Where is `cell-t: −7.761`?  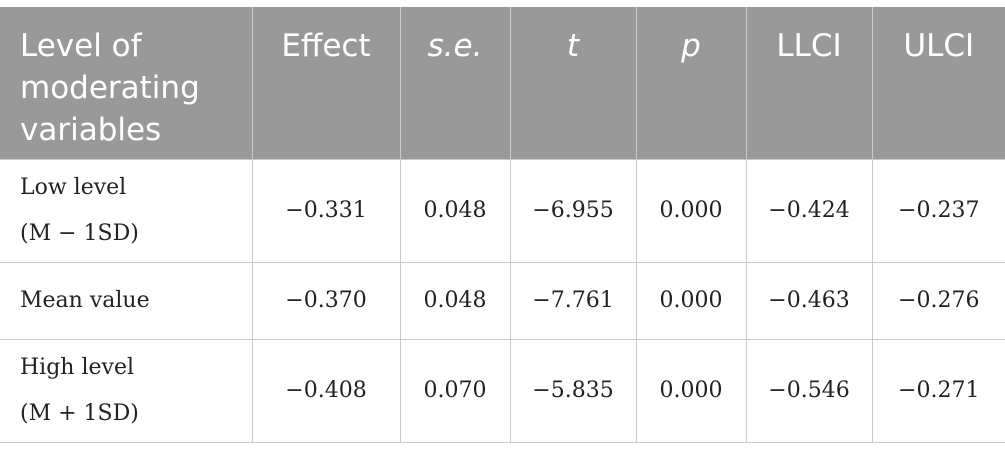 cell-t: −7.761 is located at coordinates (573, 300).